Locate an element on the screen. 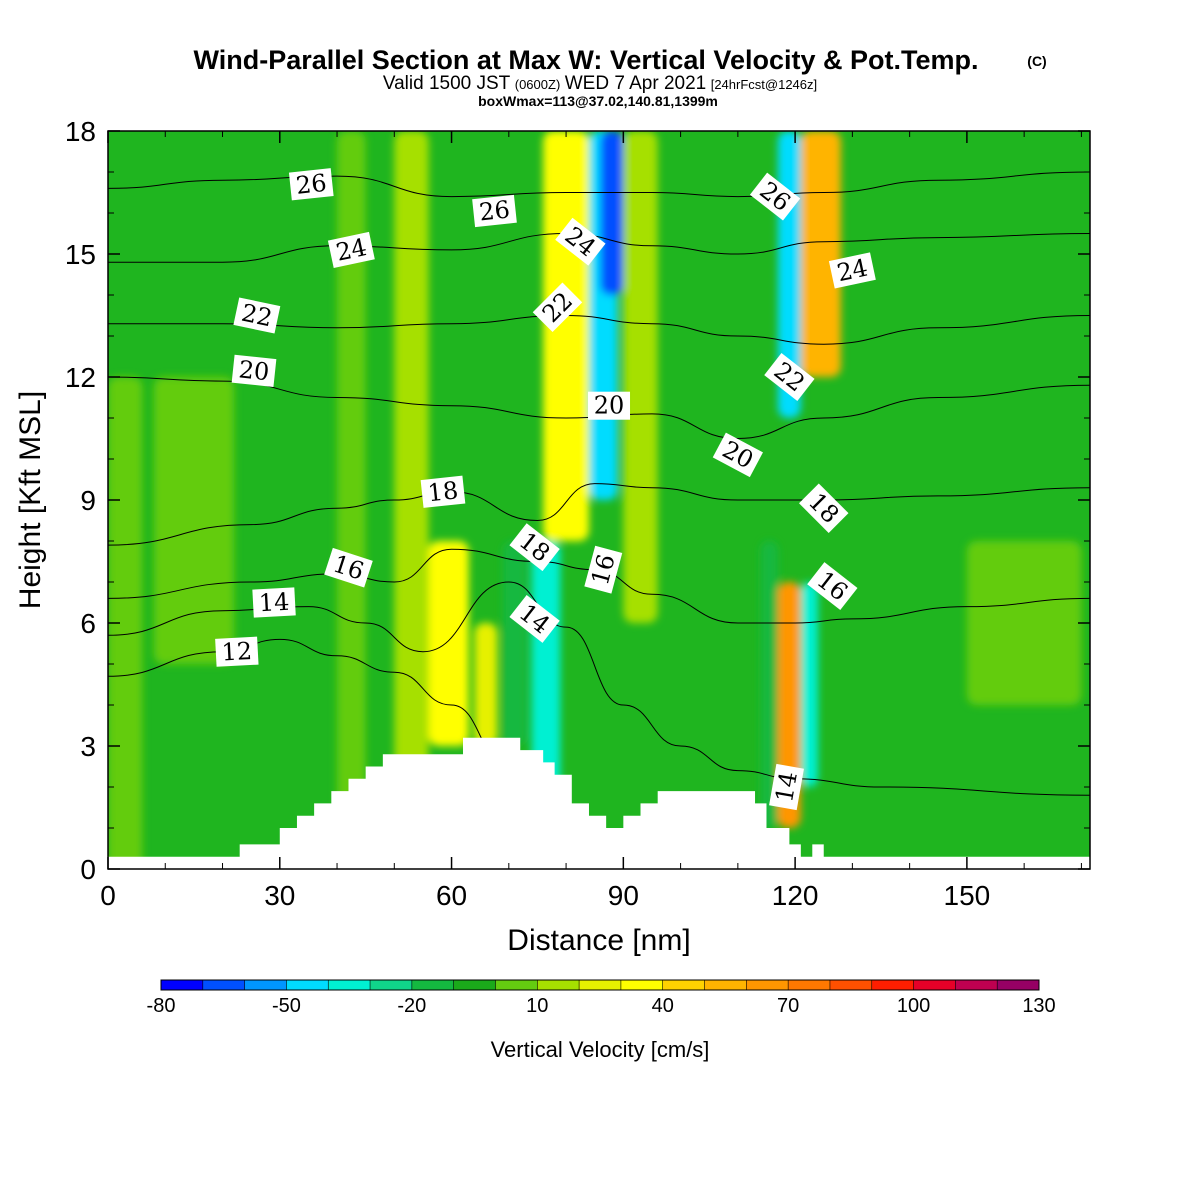 This screenshot has height=1200, width=1200. colorbar: -80 -50 -20 10 40 70 100 130 is located at coordinates (601, 998).